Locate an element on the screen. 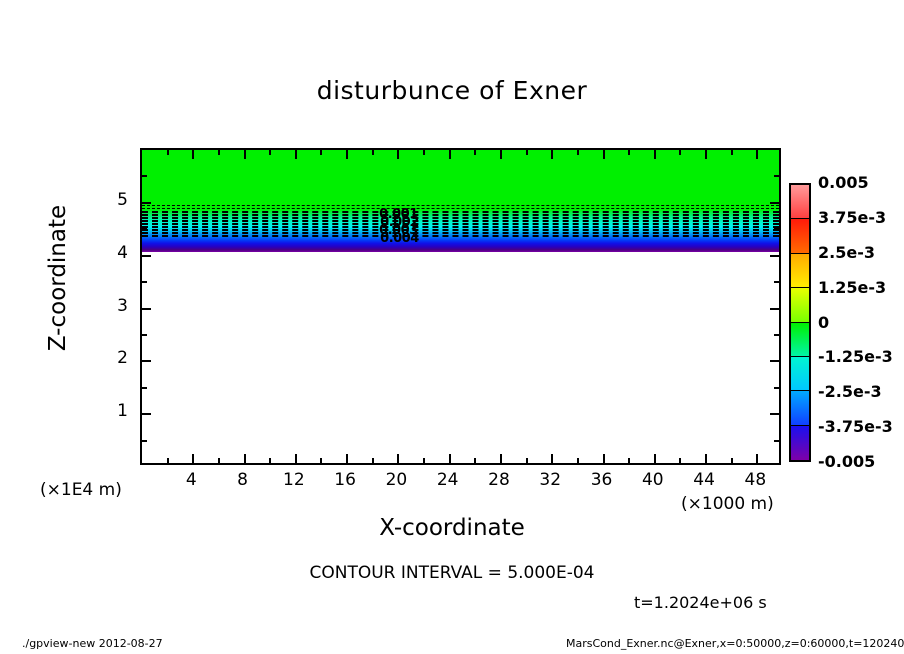 Image resolution: width=904 pixels, height=654 pixels. y-tick-label: 4 is located at coordinates (122, 252).